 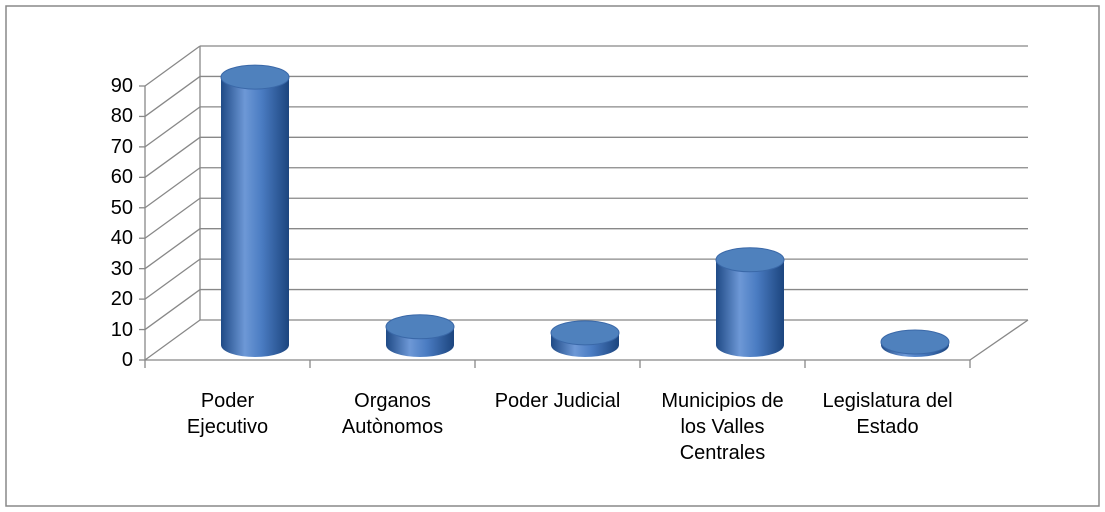 What do you see at coordinates (121, 86) in the screenshot?
I see `y-tick-label: 90` at bounding box center [121, 86].